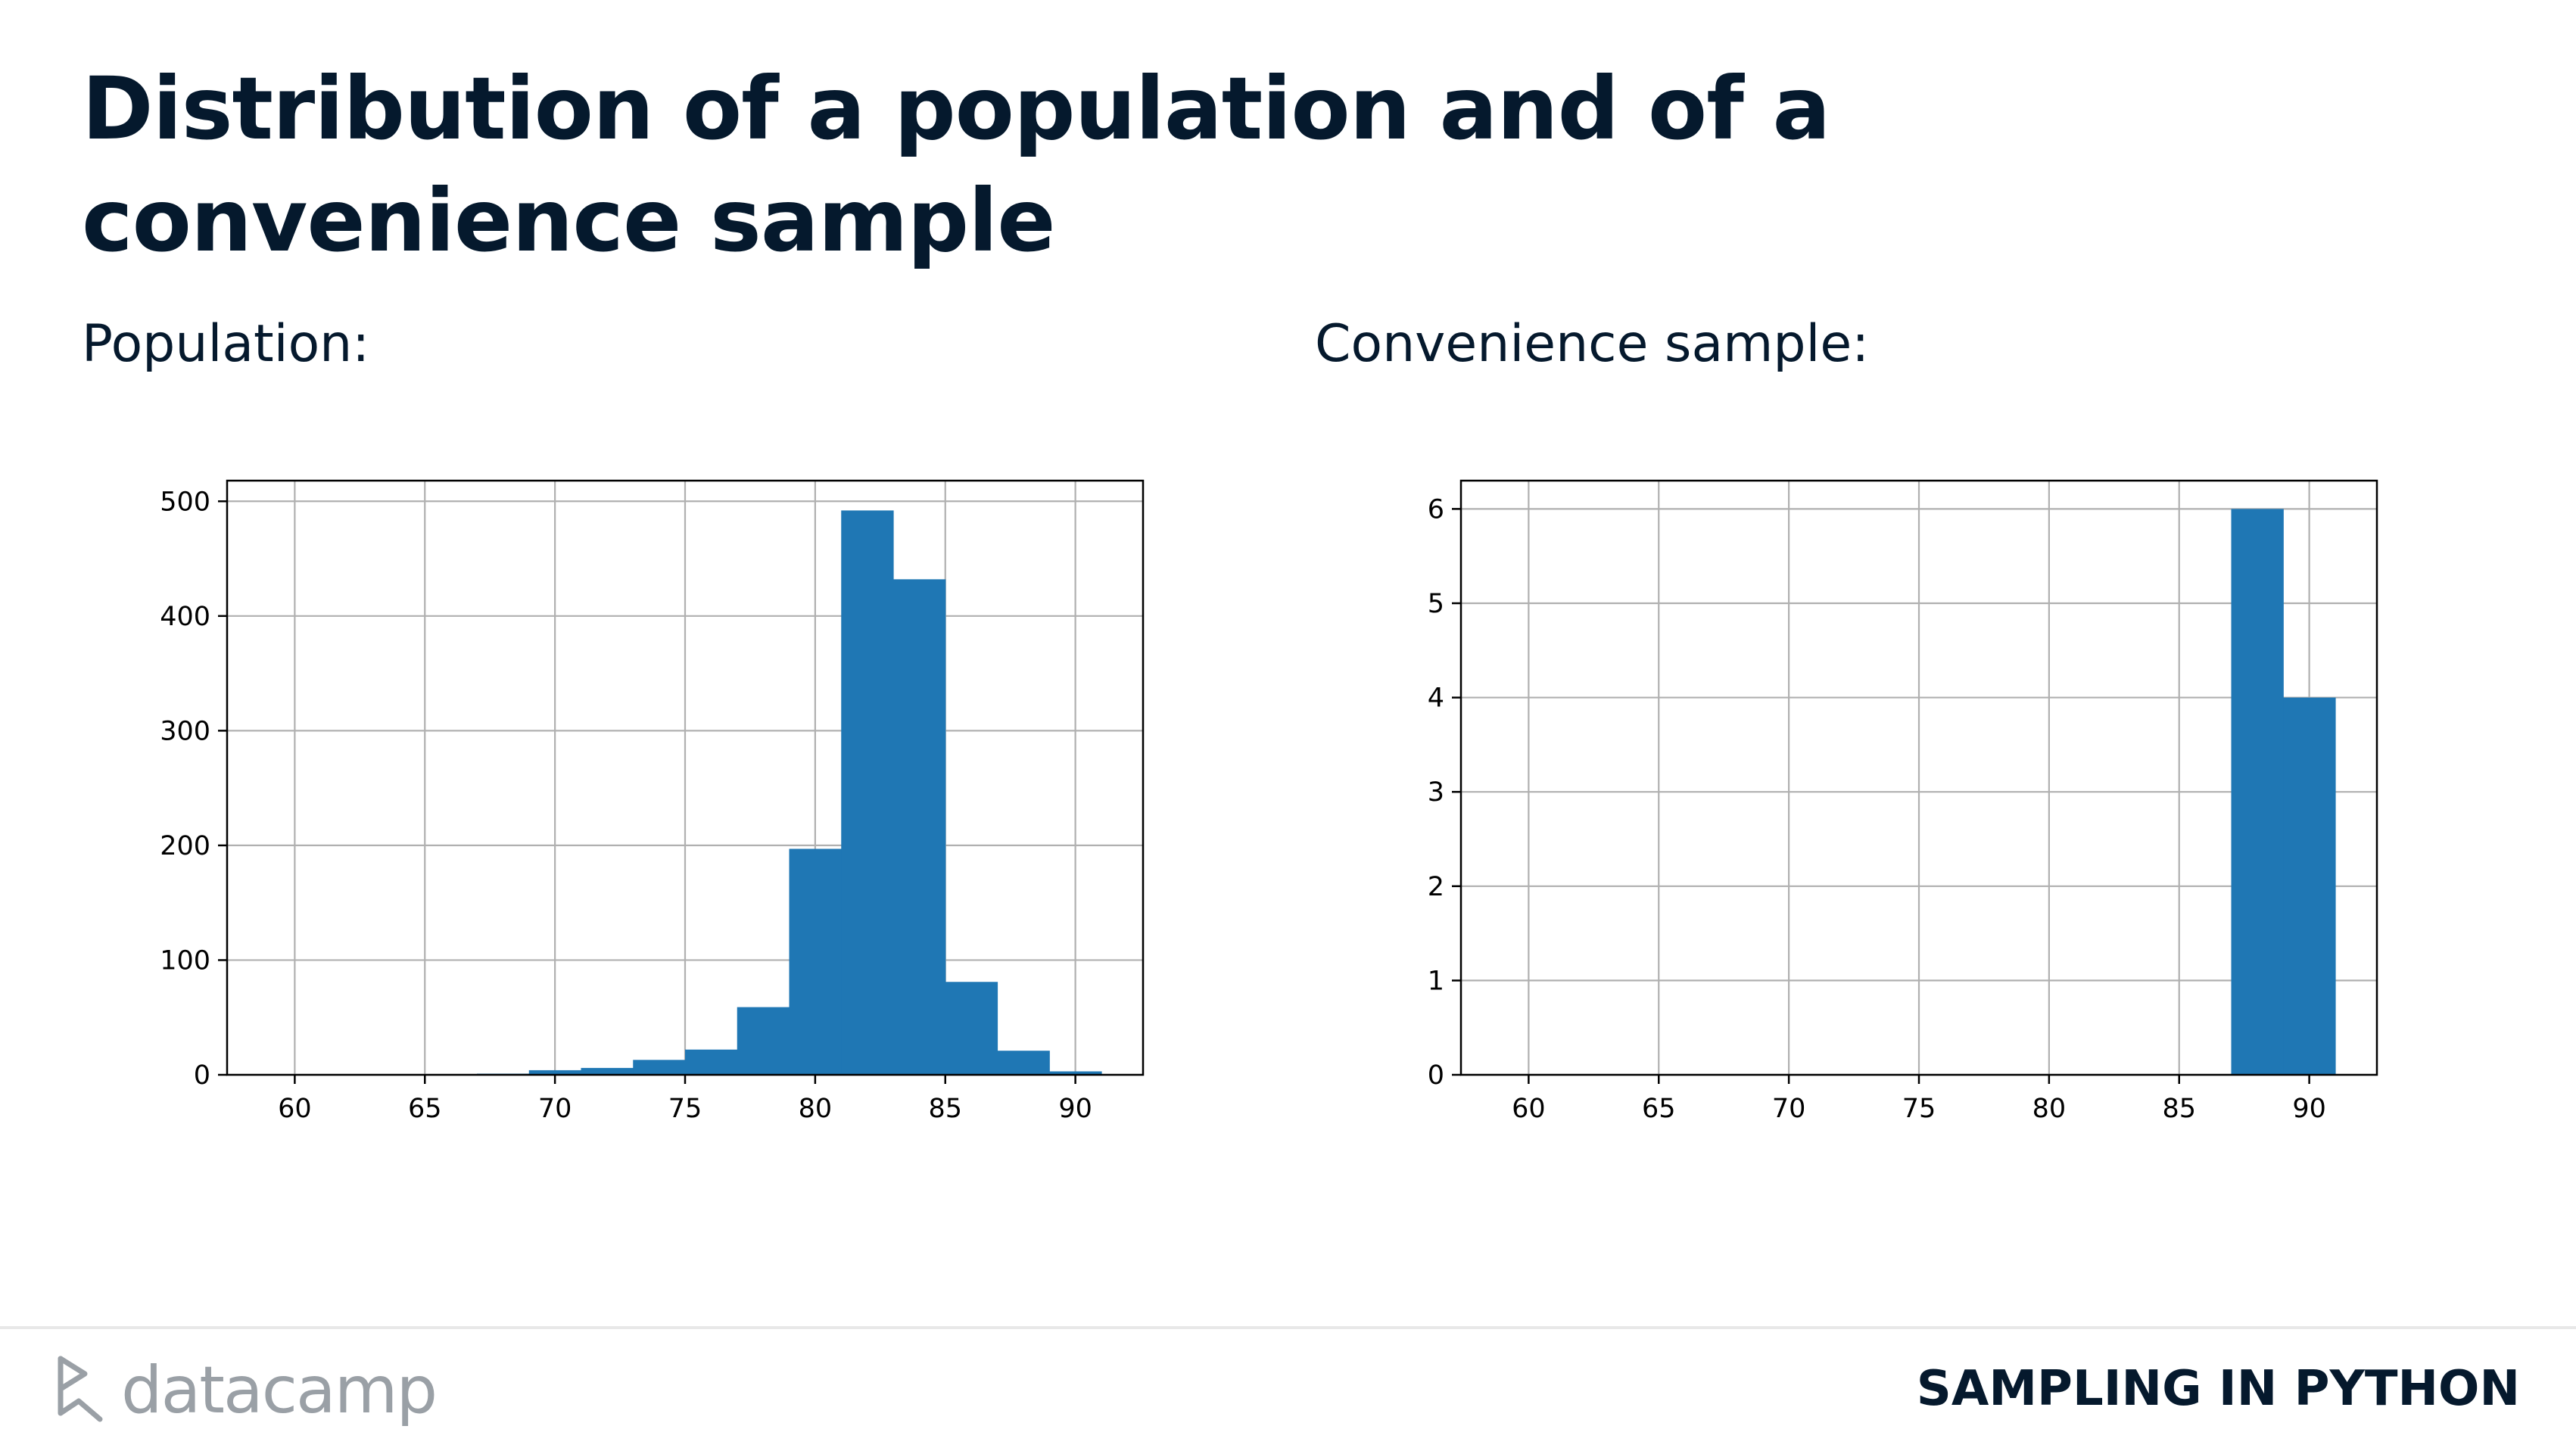 The image size is (2576, 1451). Describe the element at coordinates (555, 1109) in the screenshot. I see `population-x-tick-label: 70` at that location.